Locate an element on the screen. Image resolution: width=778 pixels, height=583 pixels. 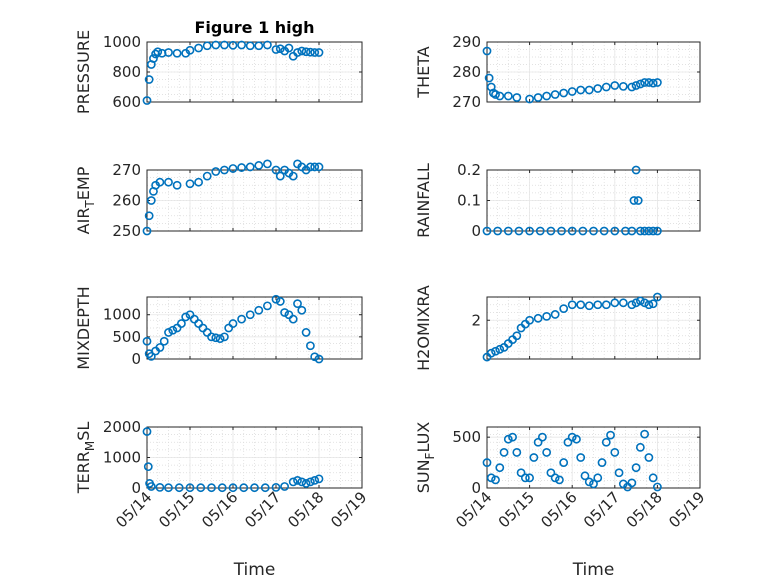
y-axis-label: H2OMIXRA is located at coordinates (423, 328).